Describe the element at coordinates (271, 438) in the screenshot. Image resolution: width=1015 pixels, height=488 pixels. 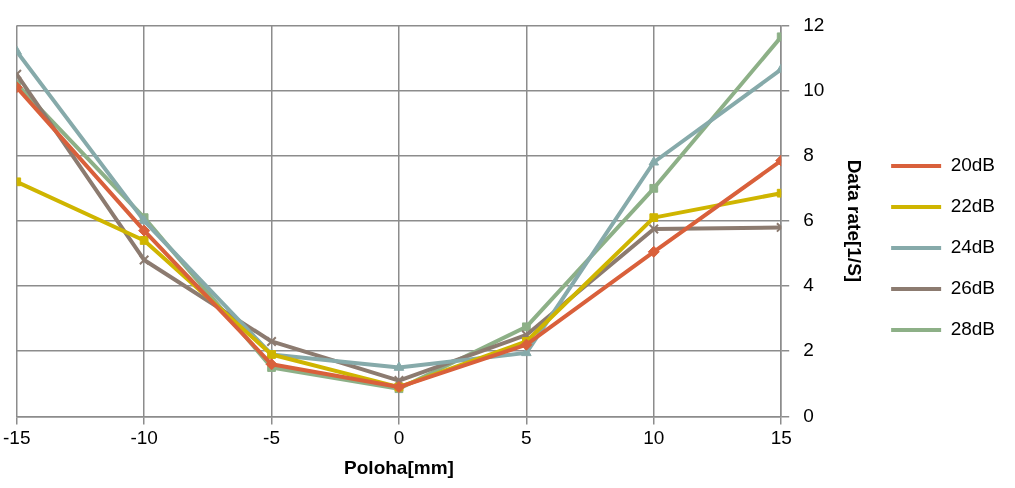
I see `x-tick-label: -5` at that location.